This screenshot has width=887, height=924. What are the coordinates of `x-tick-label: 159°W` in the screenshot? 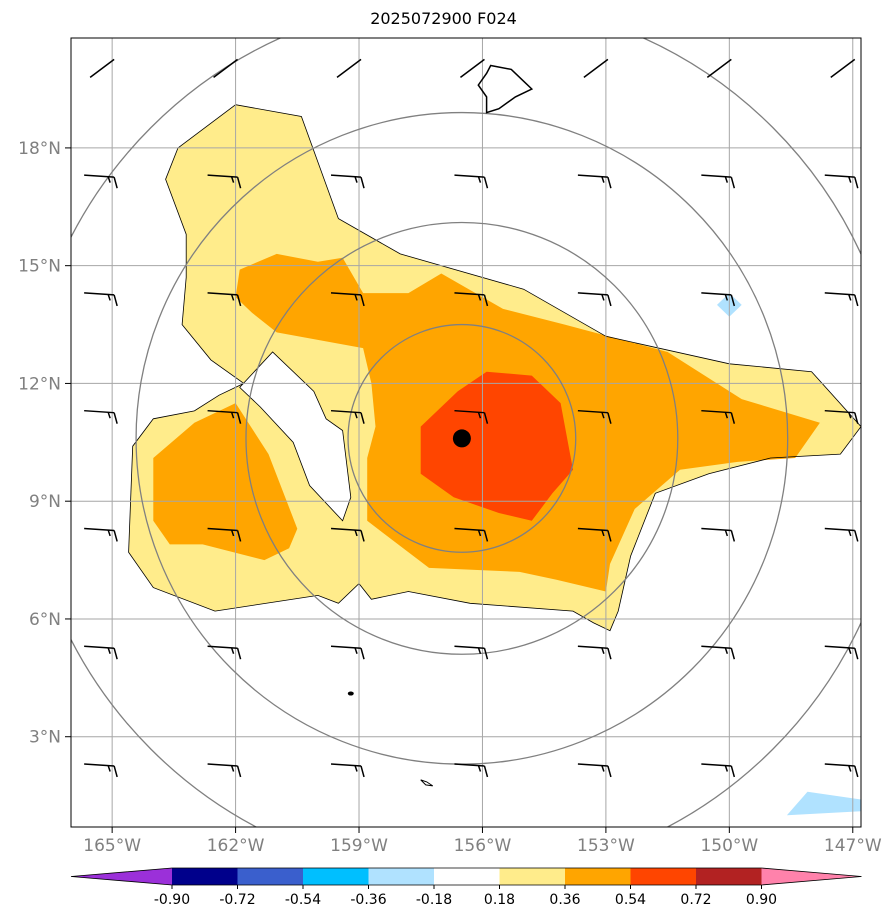 It's located at (359, 846).